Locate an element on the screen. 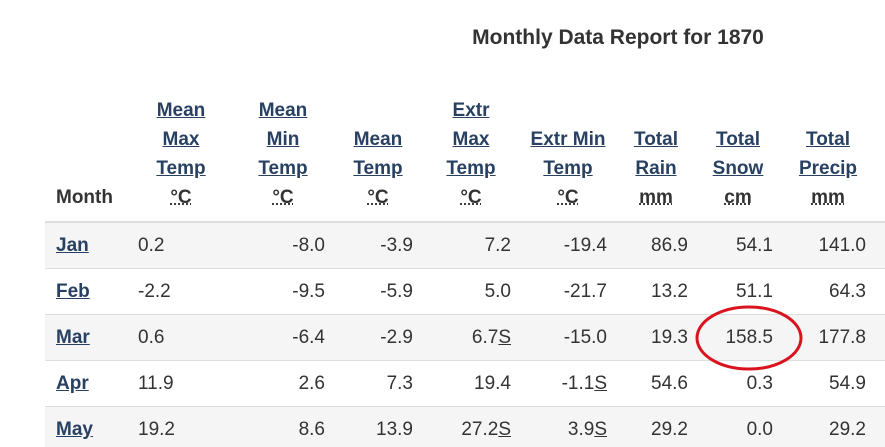  column-header-link: Mean Min Temp is located at coordinates (283, 139).